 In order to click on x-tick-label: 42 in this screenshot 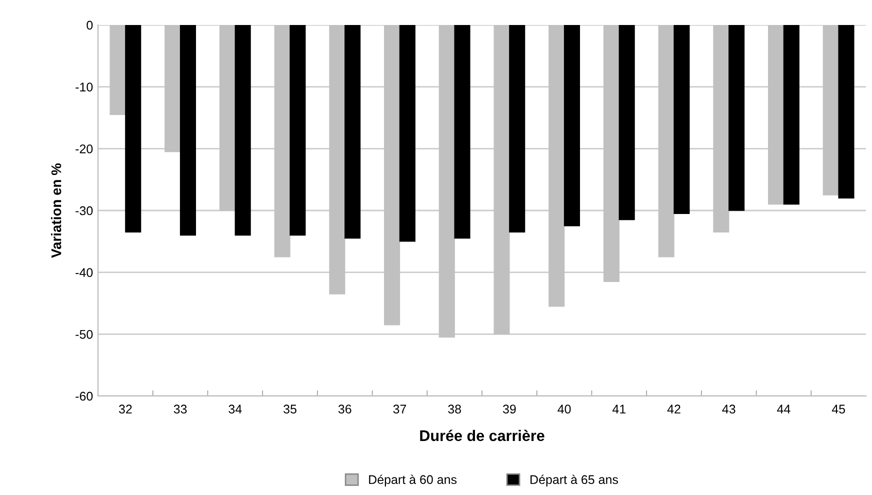, I will do `click(673, 409)`.